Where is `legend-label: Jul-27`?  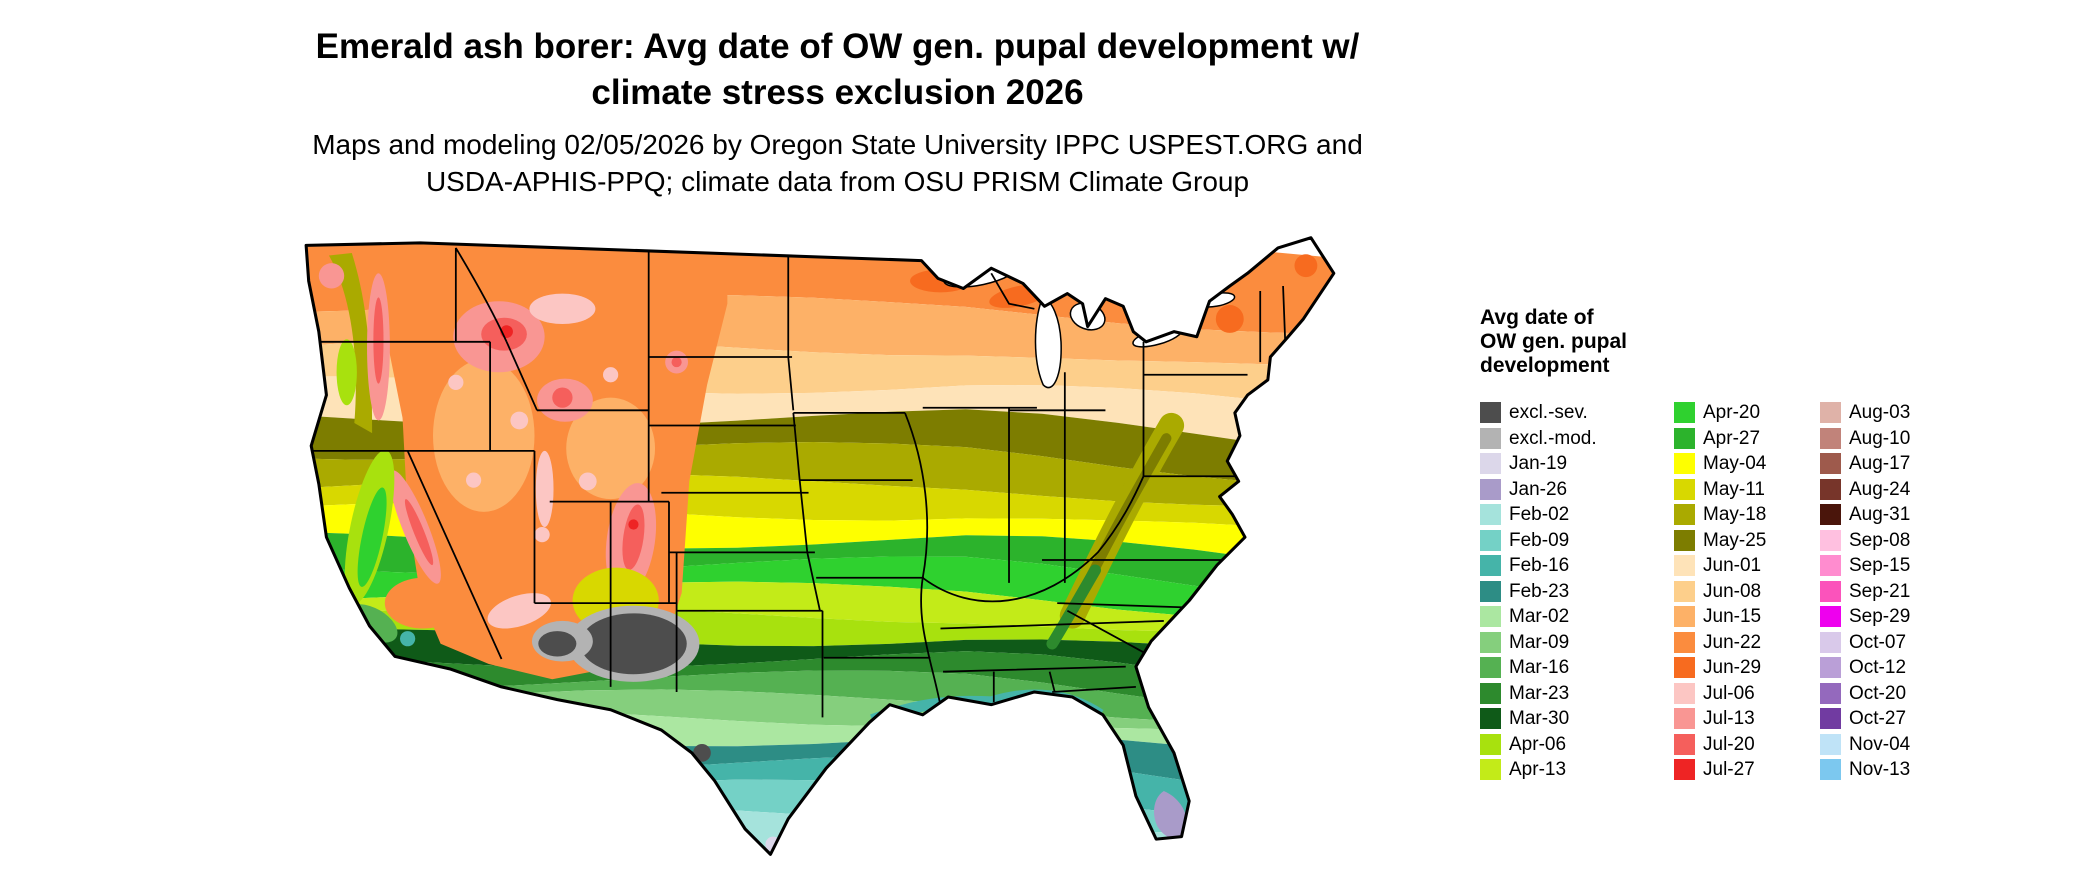
legend-label: Jul-27 is located at coordinates (1729, 770).